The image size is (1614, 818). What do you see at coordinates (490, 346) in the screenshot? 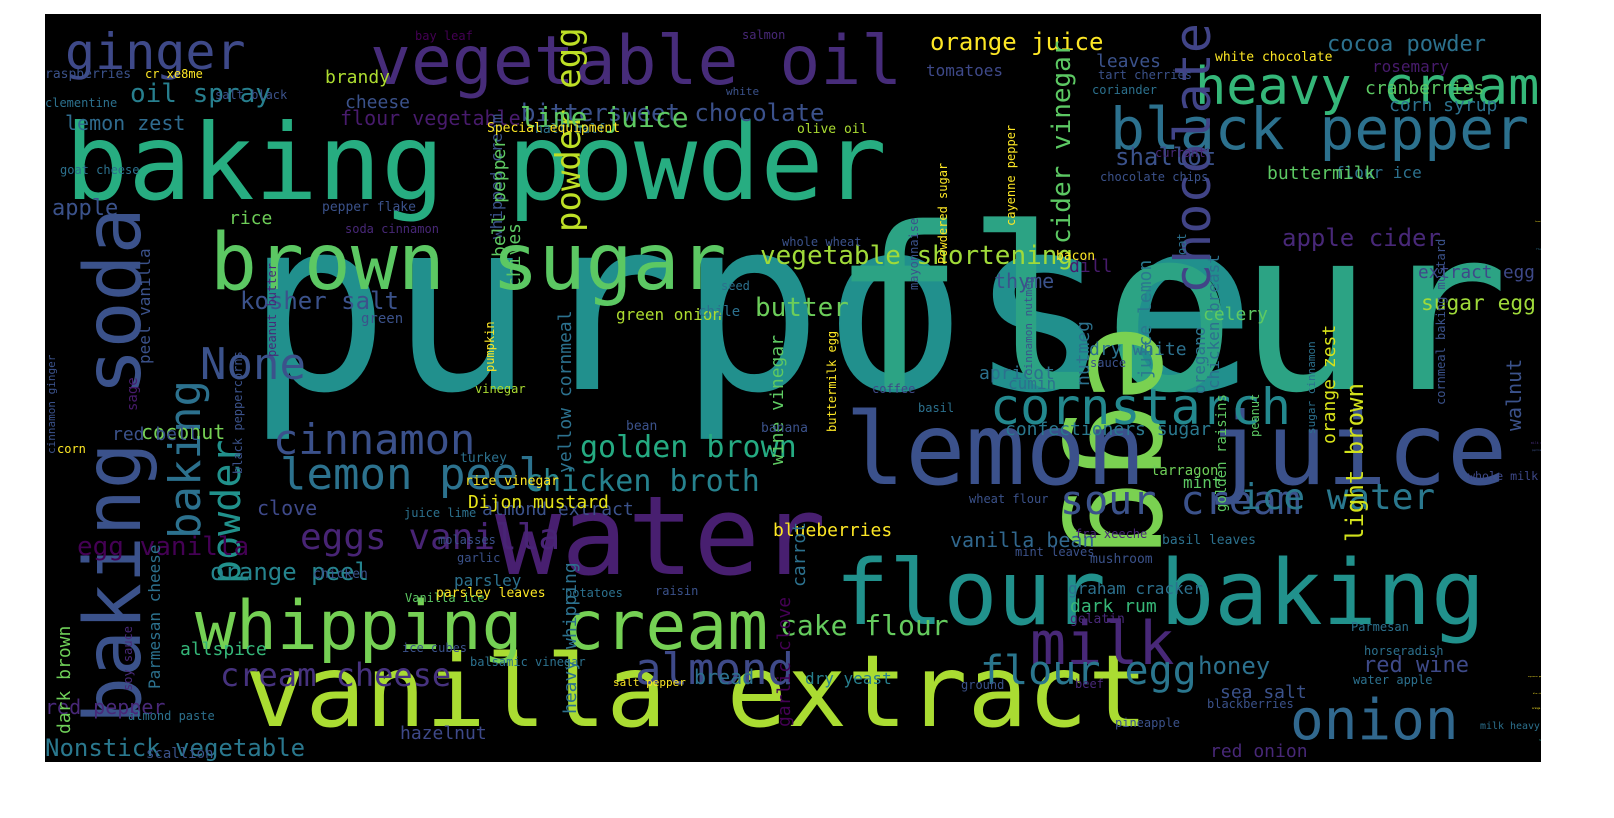
I see `word-pumpkin: pumpkin` at bounding box center [490, 346].